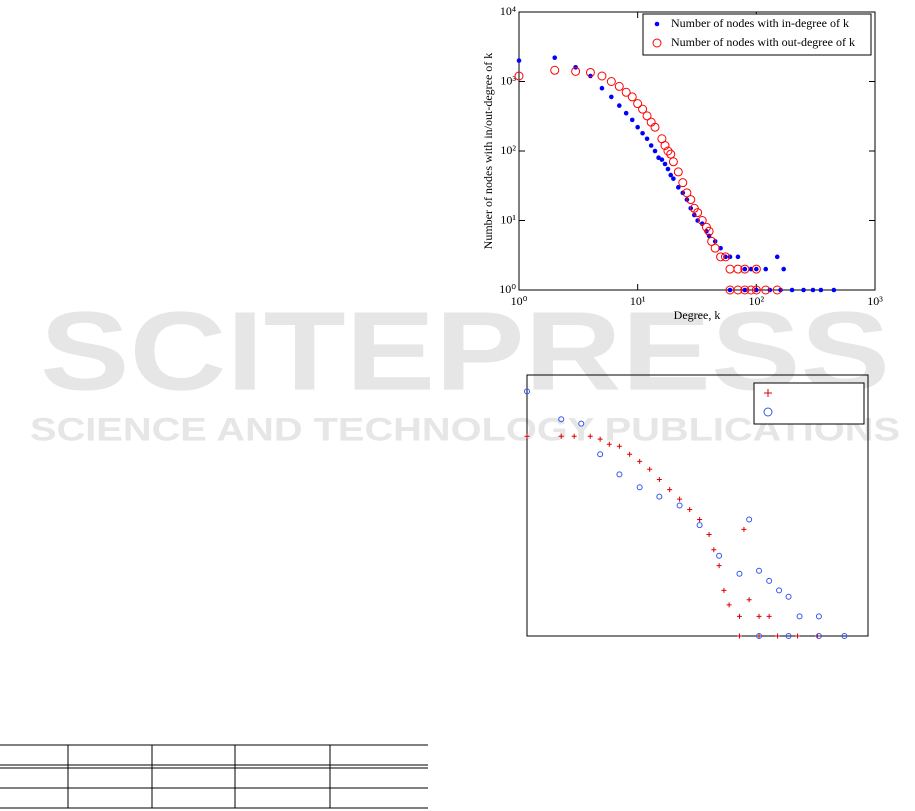 Image resolution: width=915 pixels, height=811 pixels. Describe the element at coordinates (508, 219) in the screenshot. I see `y-tick-label: 10¹` at that location.